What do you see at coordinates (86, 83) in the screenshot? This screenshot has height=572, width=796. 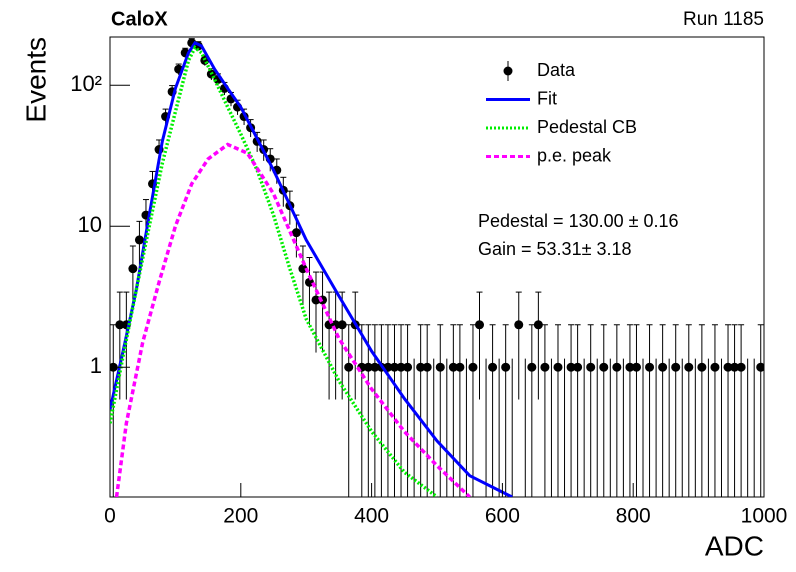 I see `y-tick-label: 10²` at bounding box center [86, 83].